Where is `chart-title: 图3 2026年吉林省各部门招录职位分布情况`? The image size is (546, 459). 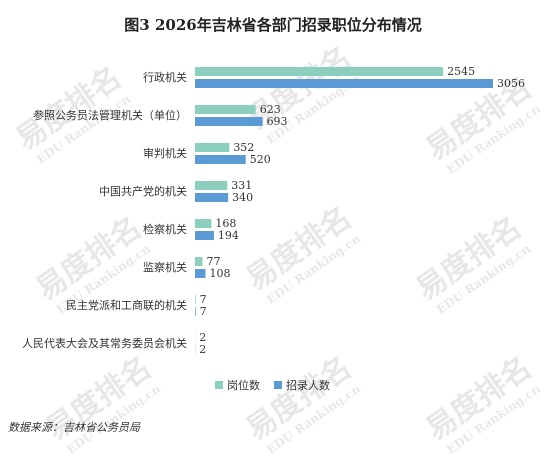 chart-title: 图3 2026年吉林省各部门招录职位分布情况 is located at coordinates (272, 25).